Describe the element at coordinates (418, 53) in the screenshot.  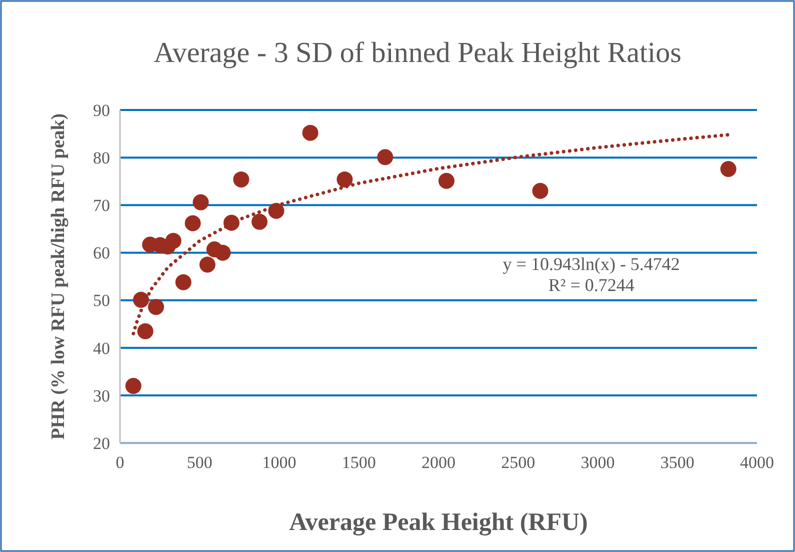
I see `chart-title: Average - 3 SD of binned Peak Height Ratios` at that location.